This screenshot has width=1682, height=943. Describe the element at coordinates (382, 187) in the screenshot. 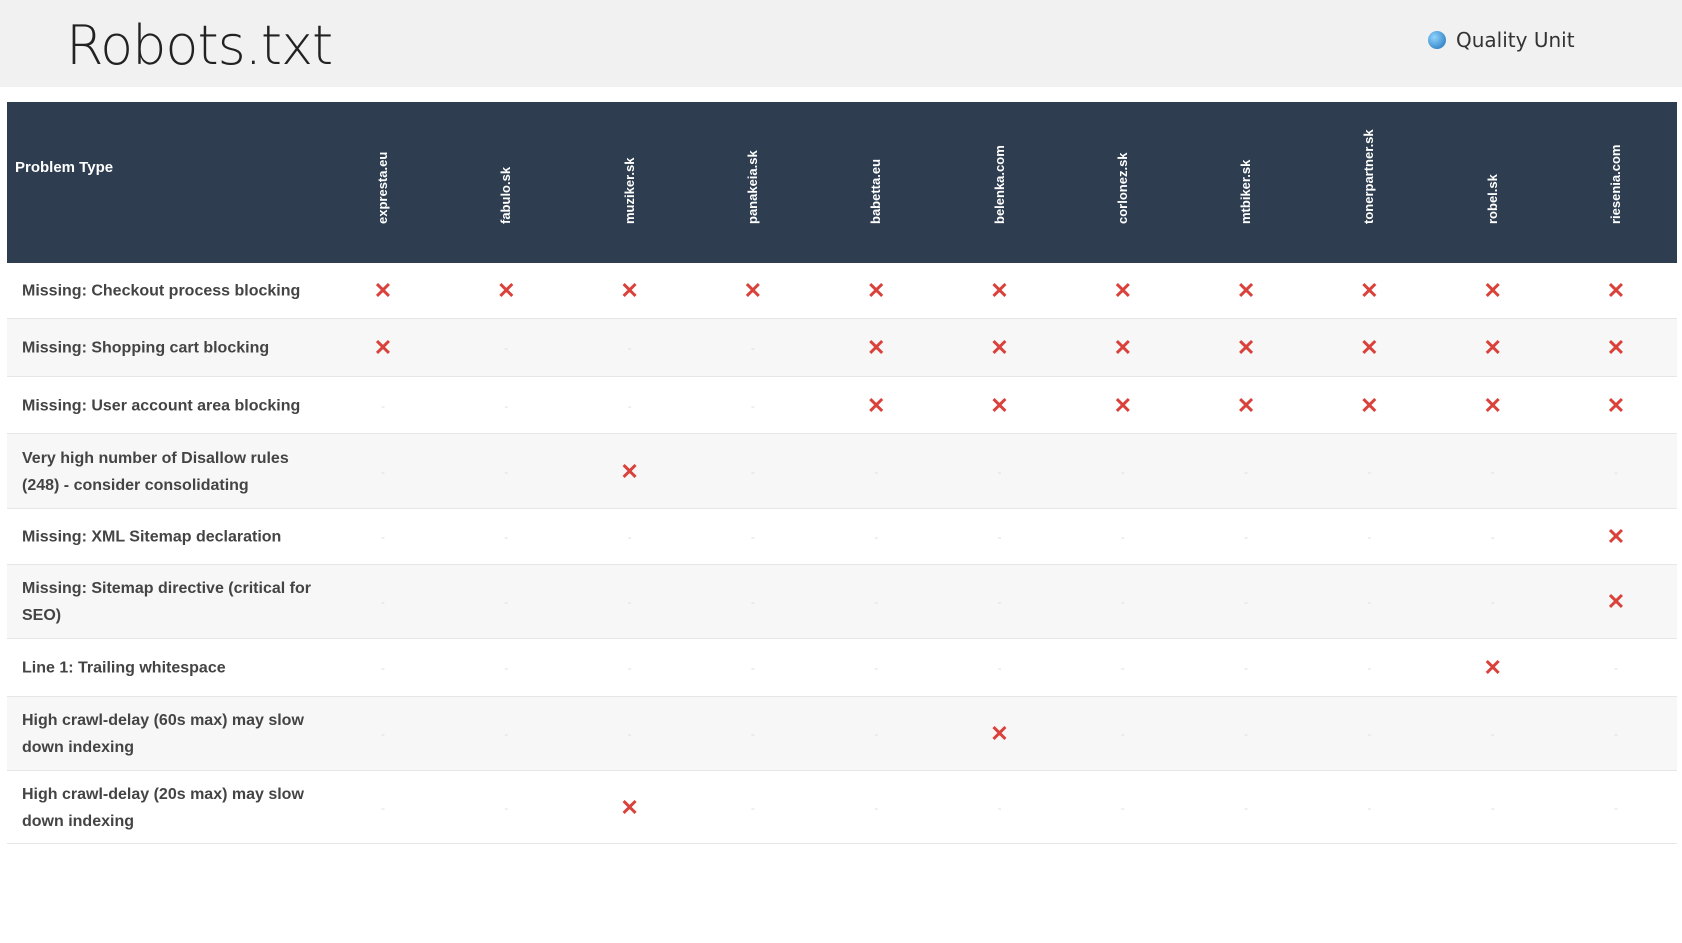

I see `column-header: expresta.eu` at that location.